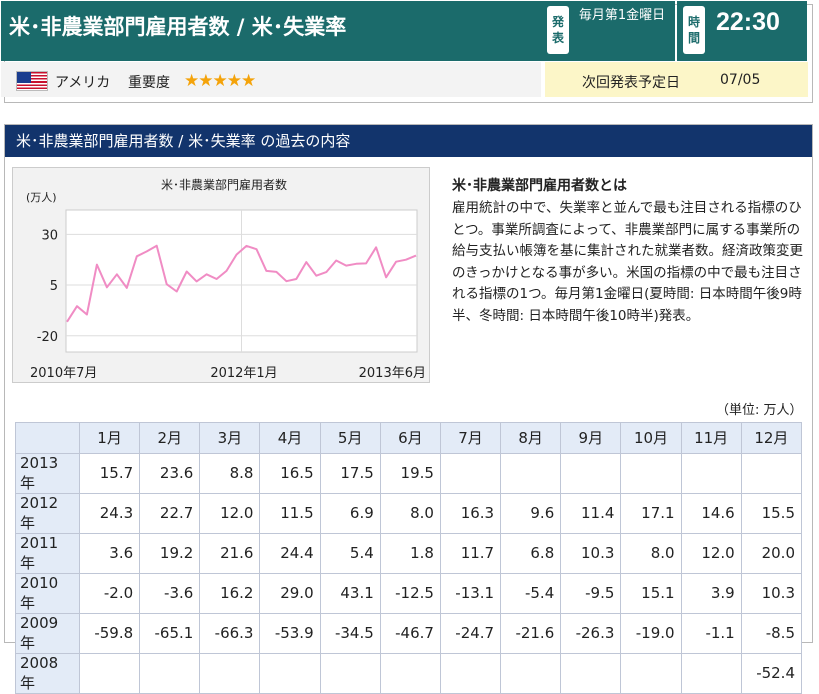  What do you see at coordinates (290, 438) in the screenshot?
I see `month-header: 4月` at bounding box center [290, 438].